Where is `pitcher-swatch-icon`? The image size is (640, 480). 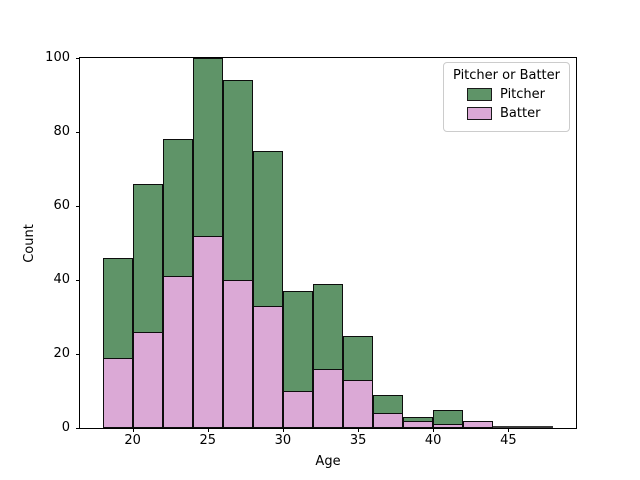
pitcher-swatch-icon is located at coordinates (480, 94).